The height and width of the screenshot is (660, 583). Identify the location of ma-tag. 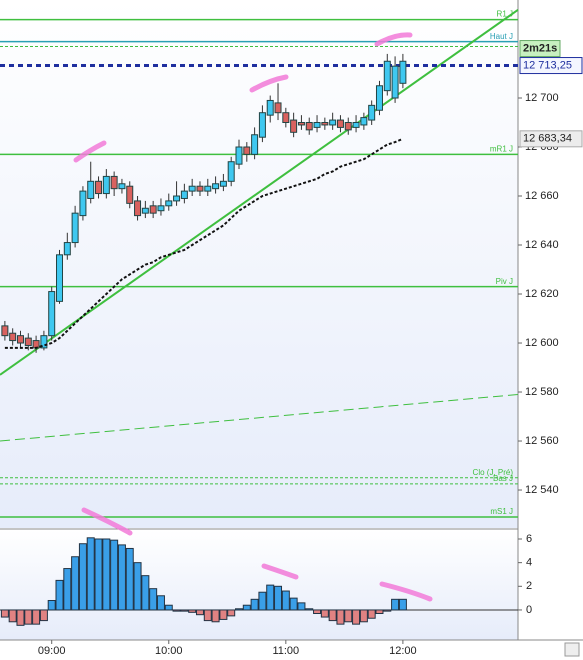
(551, 139).